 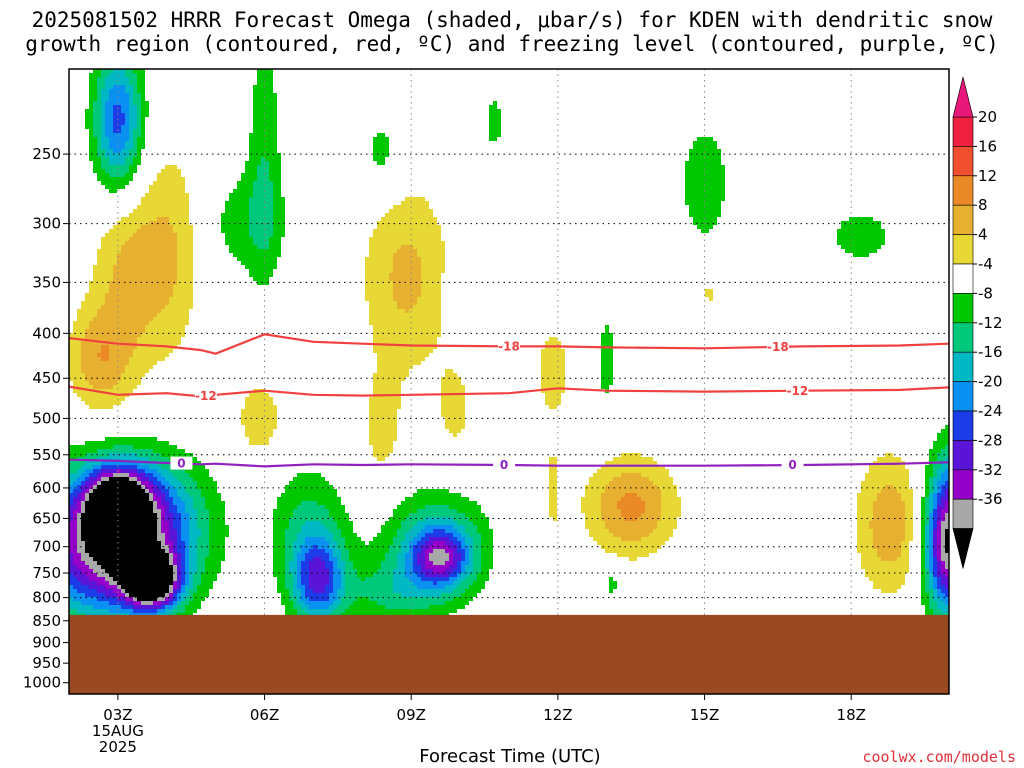 What do you see at coordinates (509, 654) in the screenshot?
I see `ground-below-surface` at bounding box center [509, 654].